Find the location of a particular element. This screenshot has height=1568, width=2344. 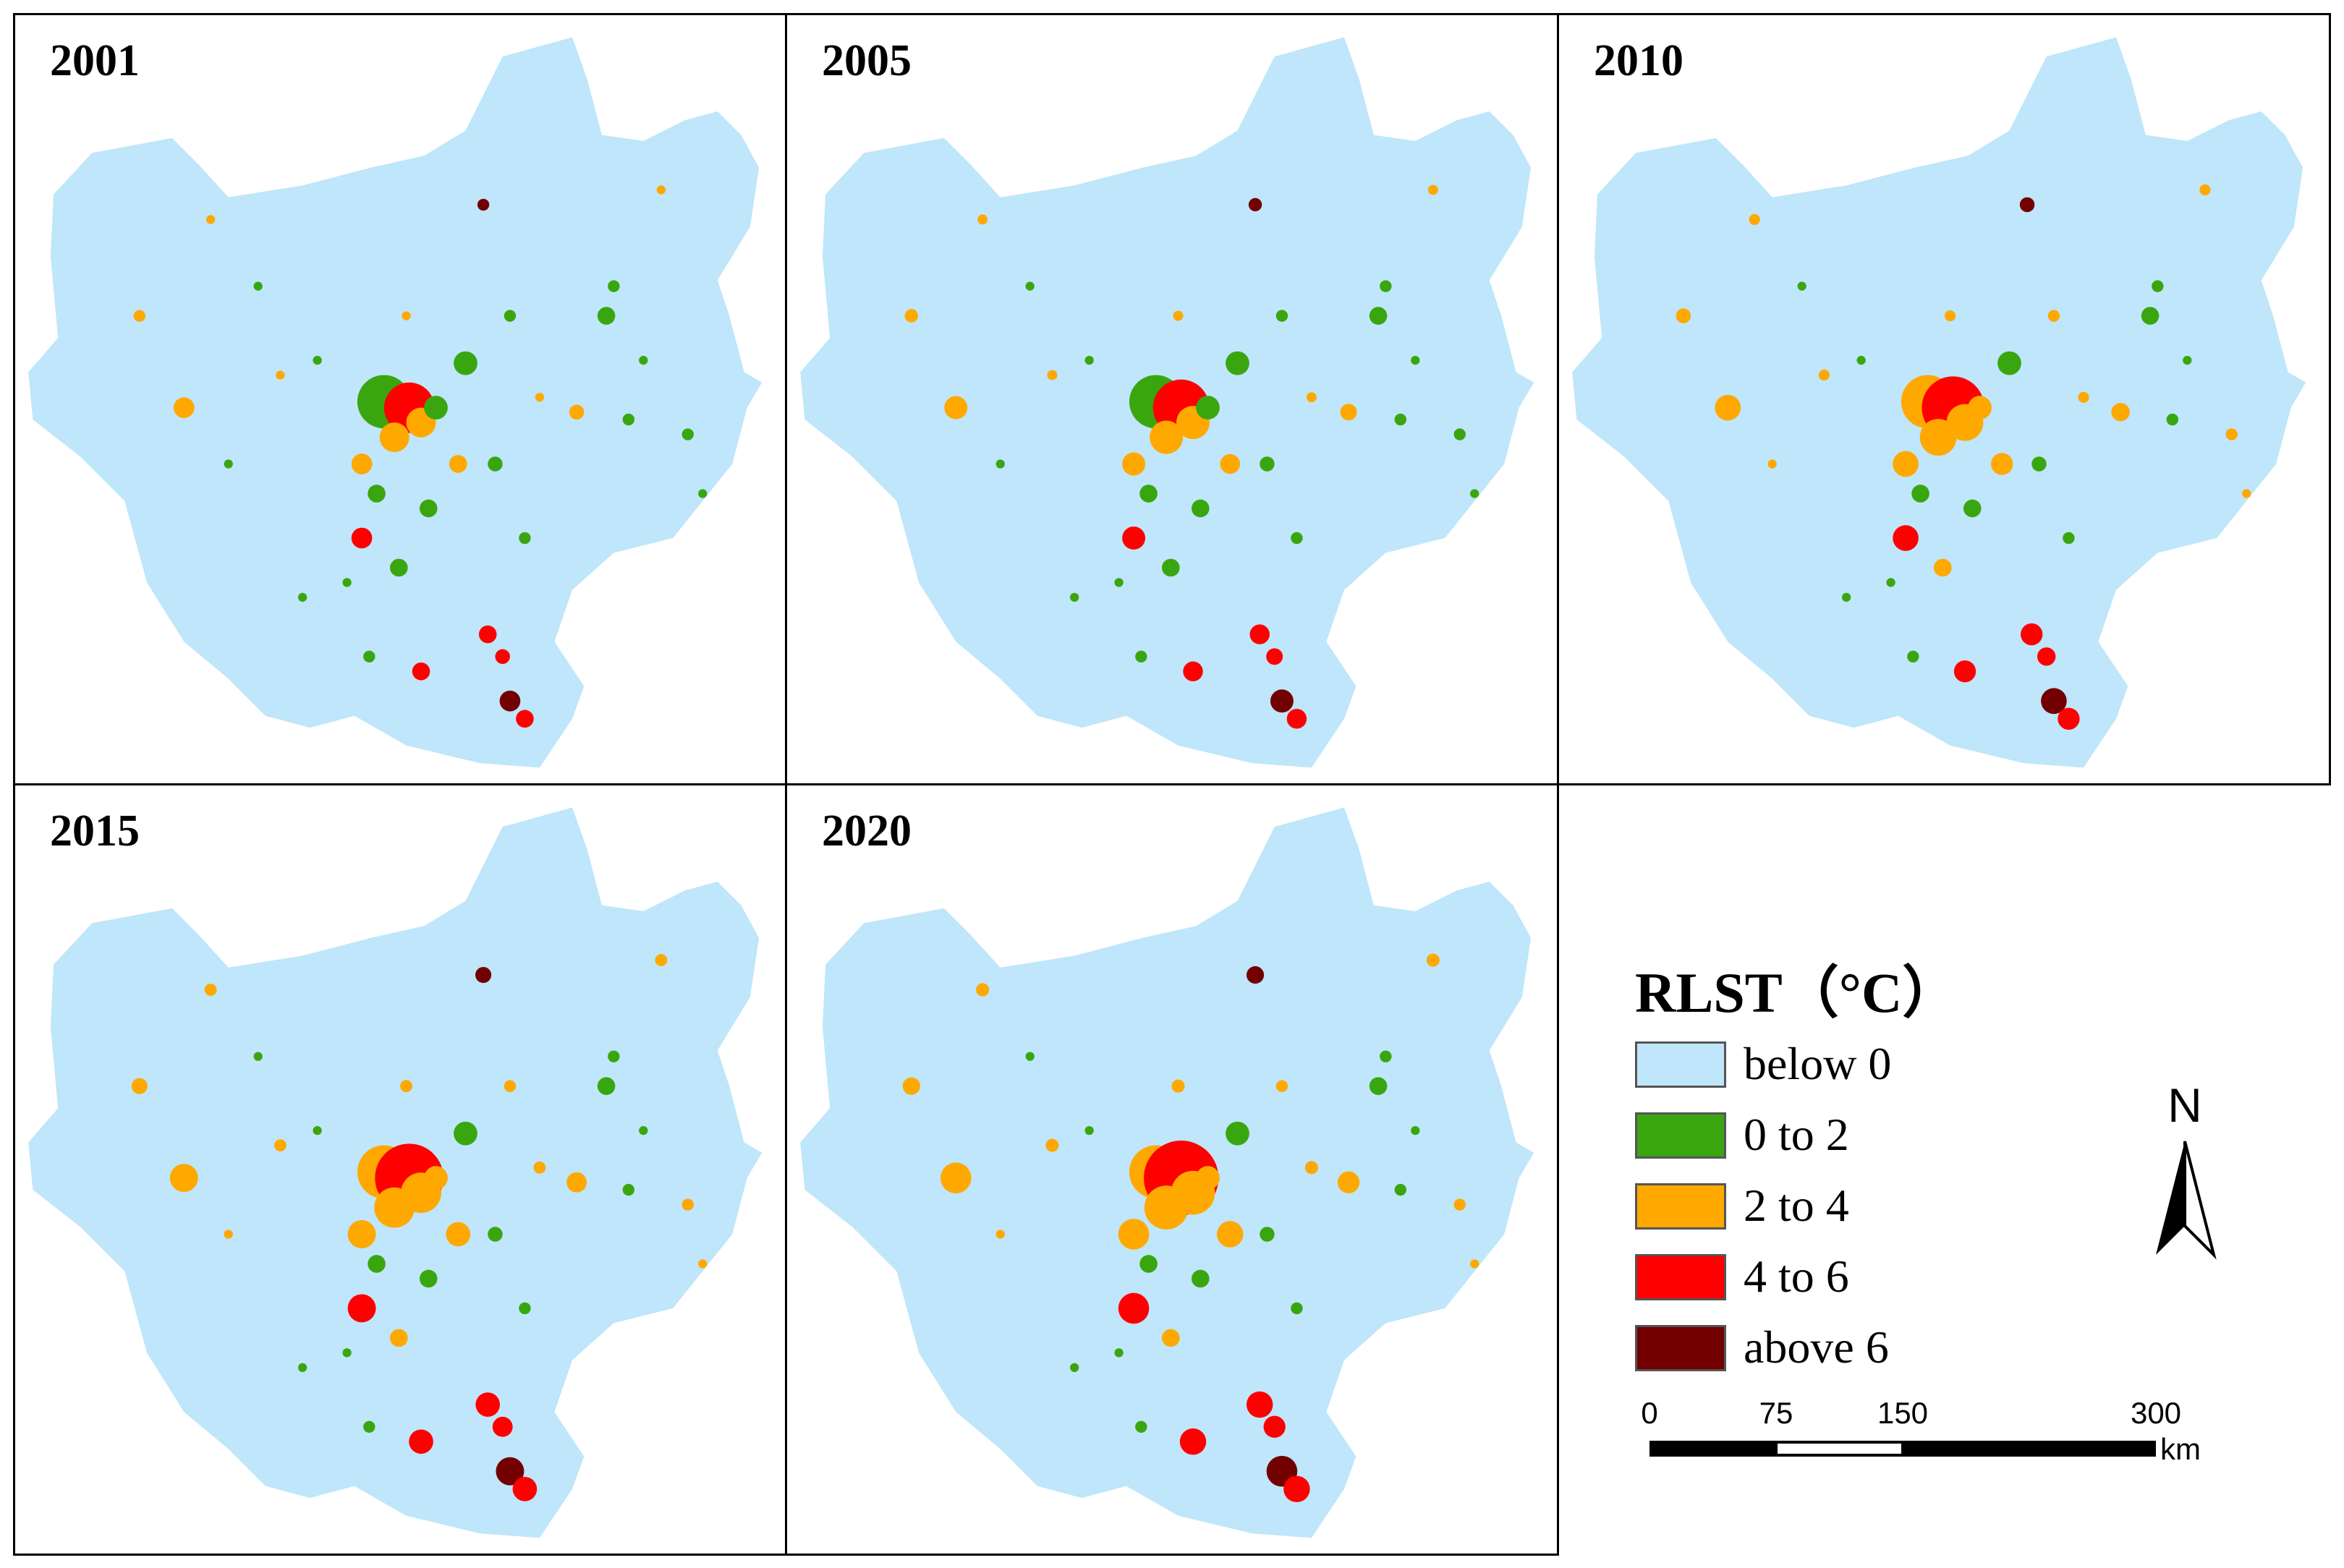

scale-unit-label: km is located at coordinates (2180, 1449).